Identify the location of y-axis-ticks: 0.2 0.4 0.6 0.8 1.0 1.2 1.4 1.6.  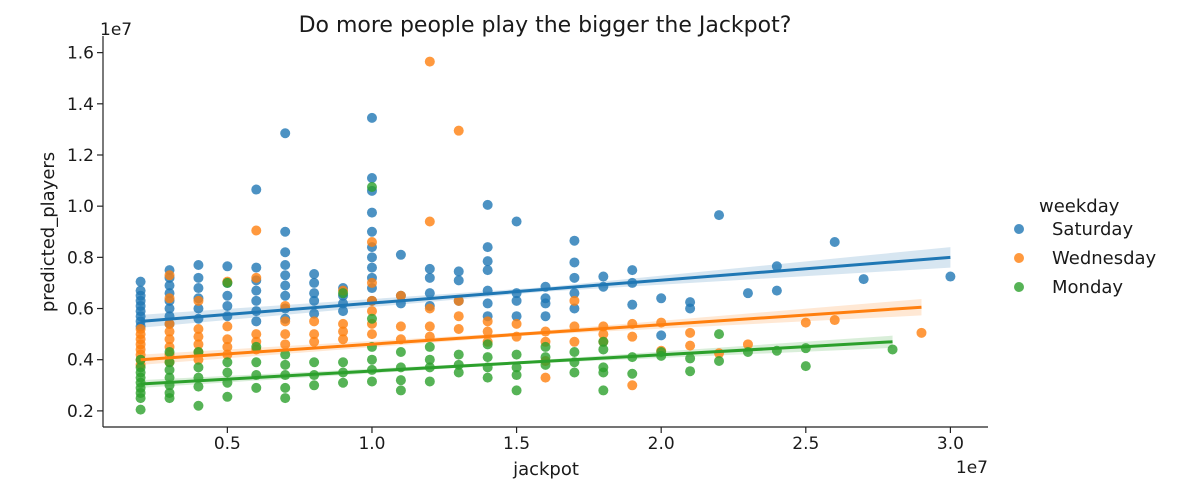
(85, 233).